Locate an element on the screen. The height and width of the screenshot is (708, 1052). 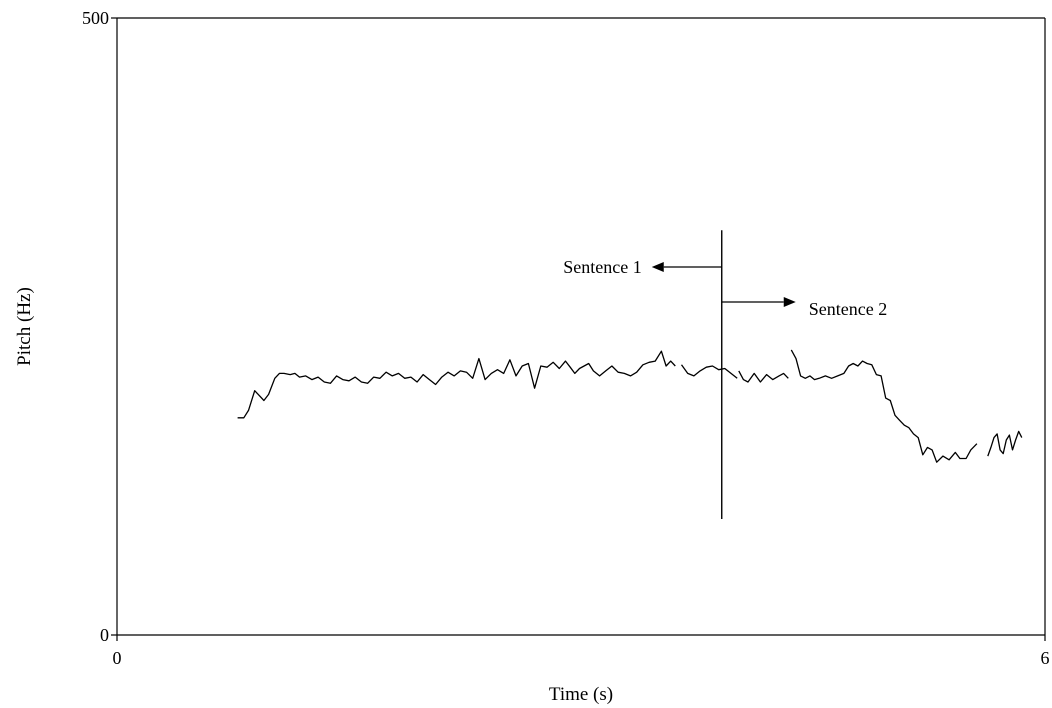
sentence-2-label: Sentence 2 is located at coordinates (848, 309).